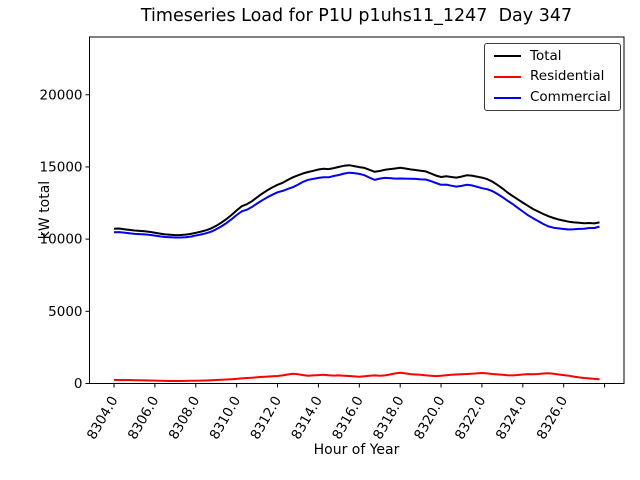 The height and width of the screenshot is (480, 640). Describe the element at coordinates (511, 418) in the screenshot. I see `x-tick-label: 8324.0` at that location.